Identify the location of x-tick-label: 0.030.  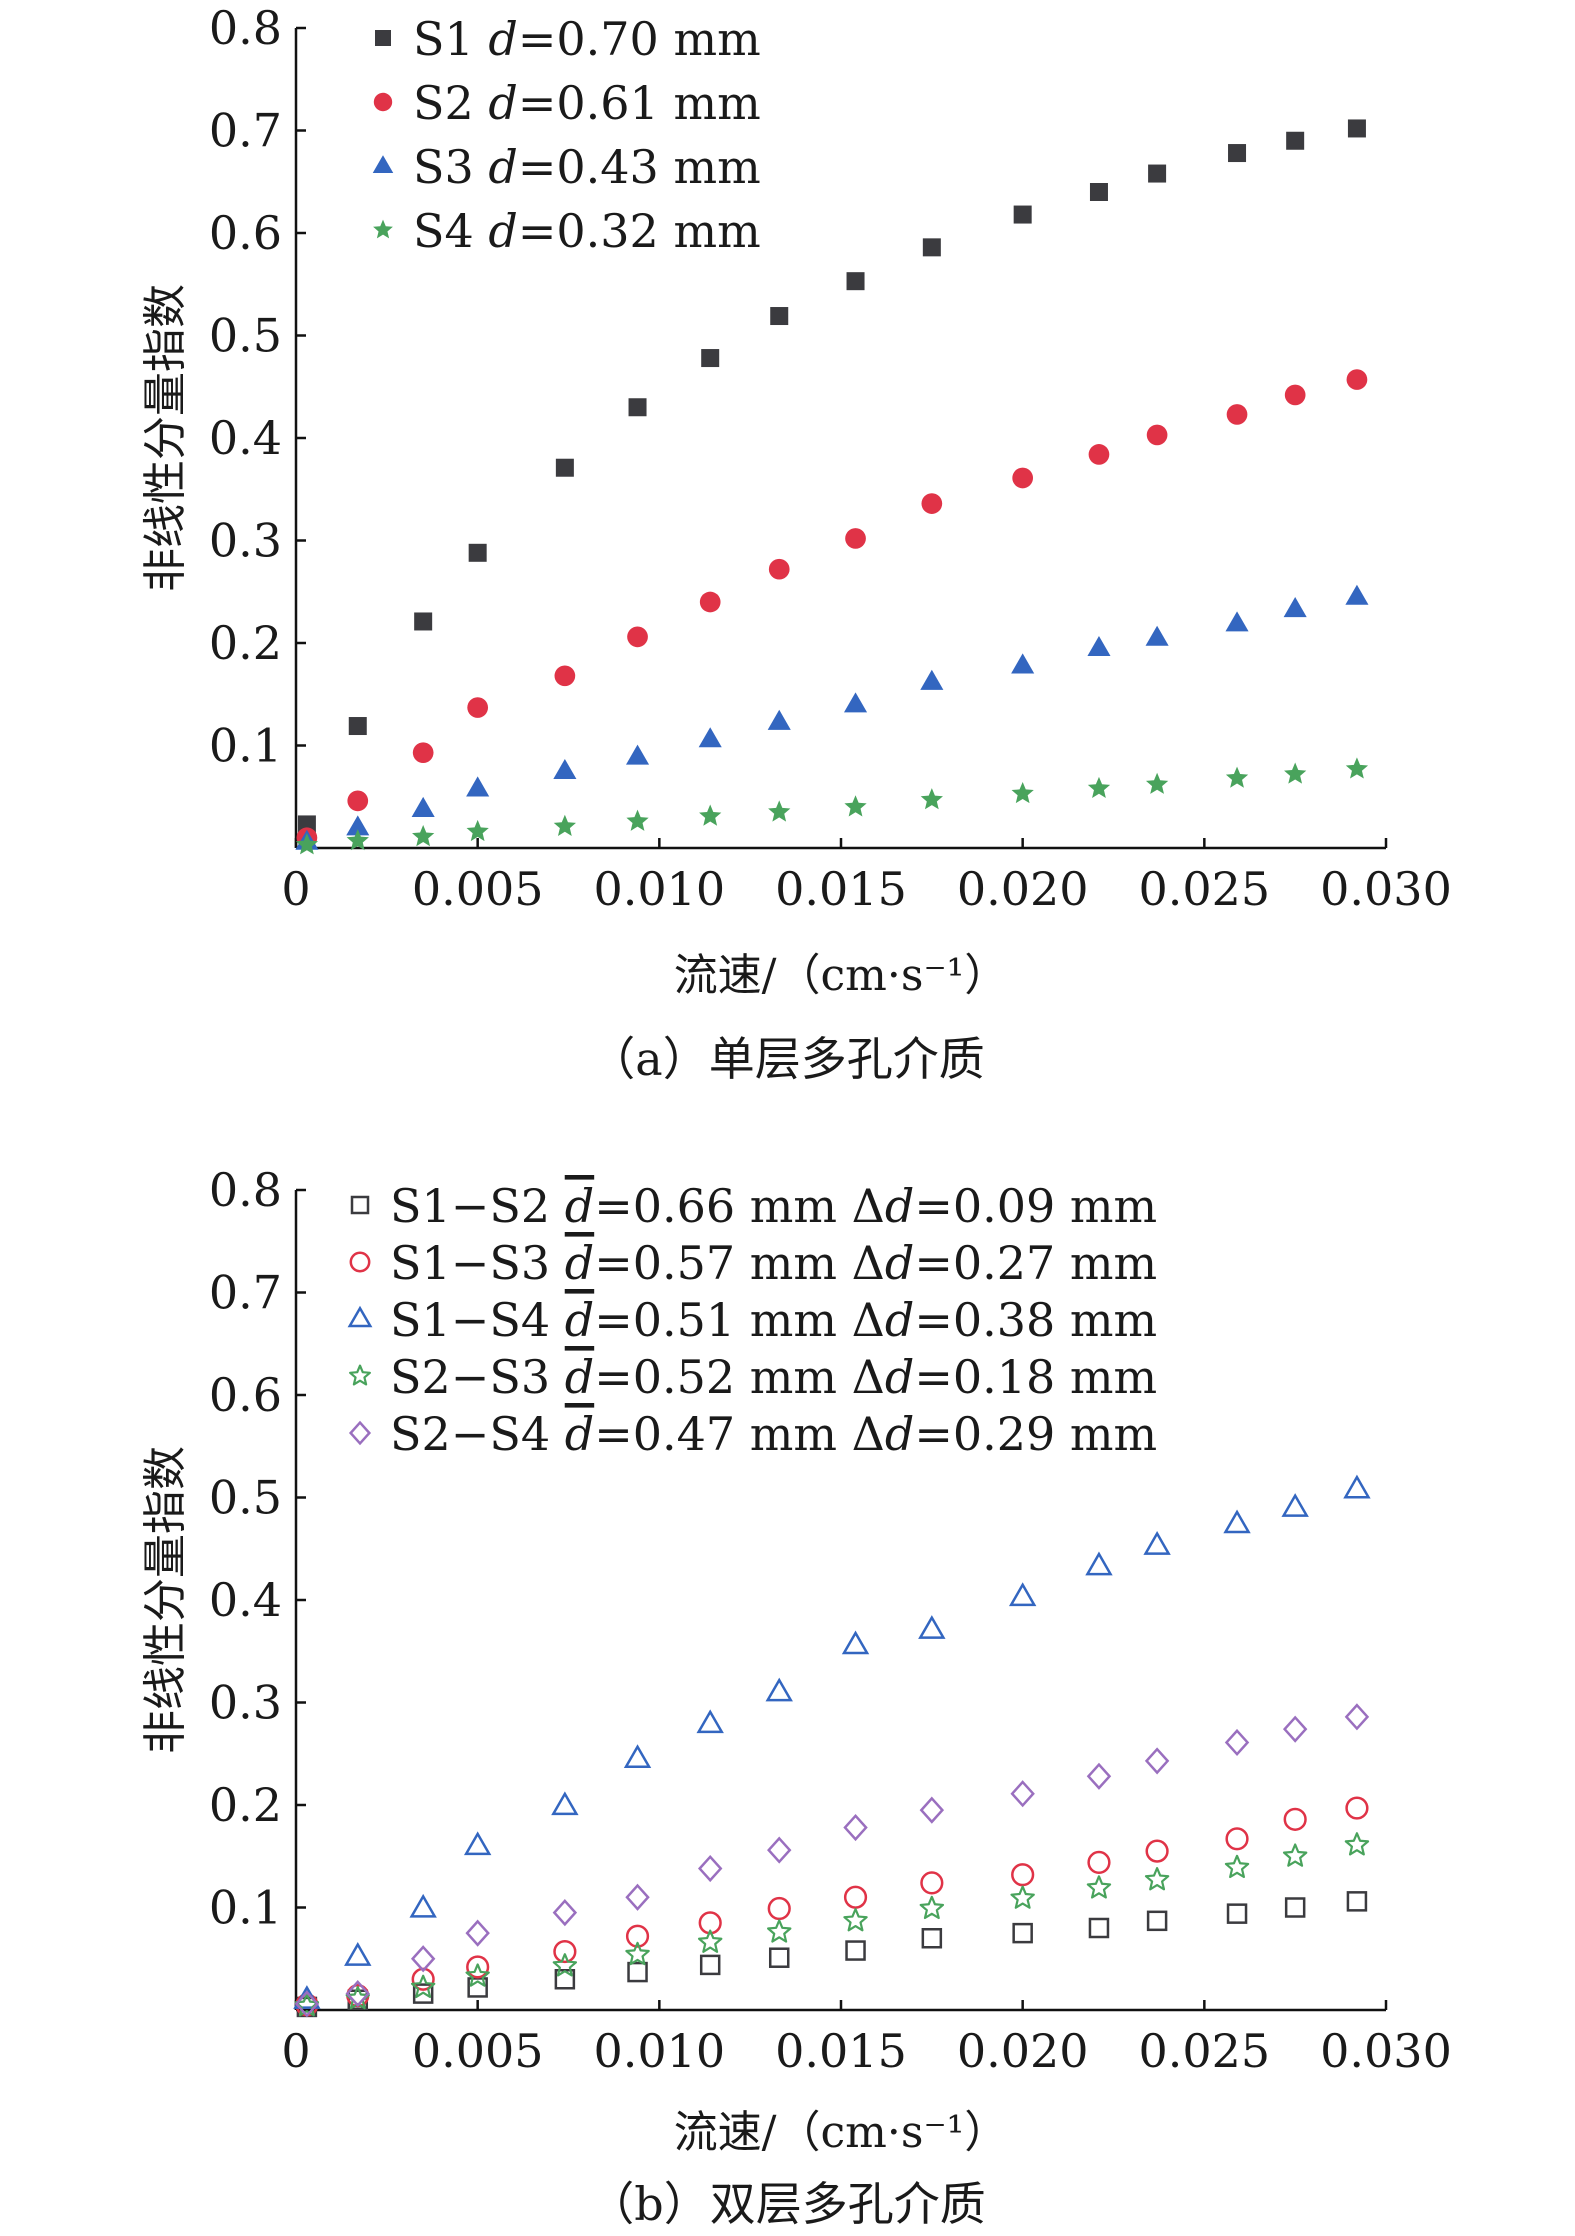
(1386, 2051).